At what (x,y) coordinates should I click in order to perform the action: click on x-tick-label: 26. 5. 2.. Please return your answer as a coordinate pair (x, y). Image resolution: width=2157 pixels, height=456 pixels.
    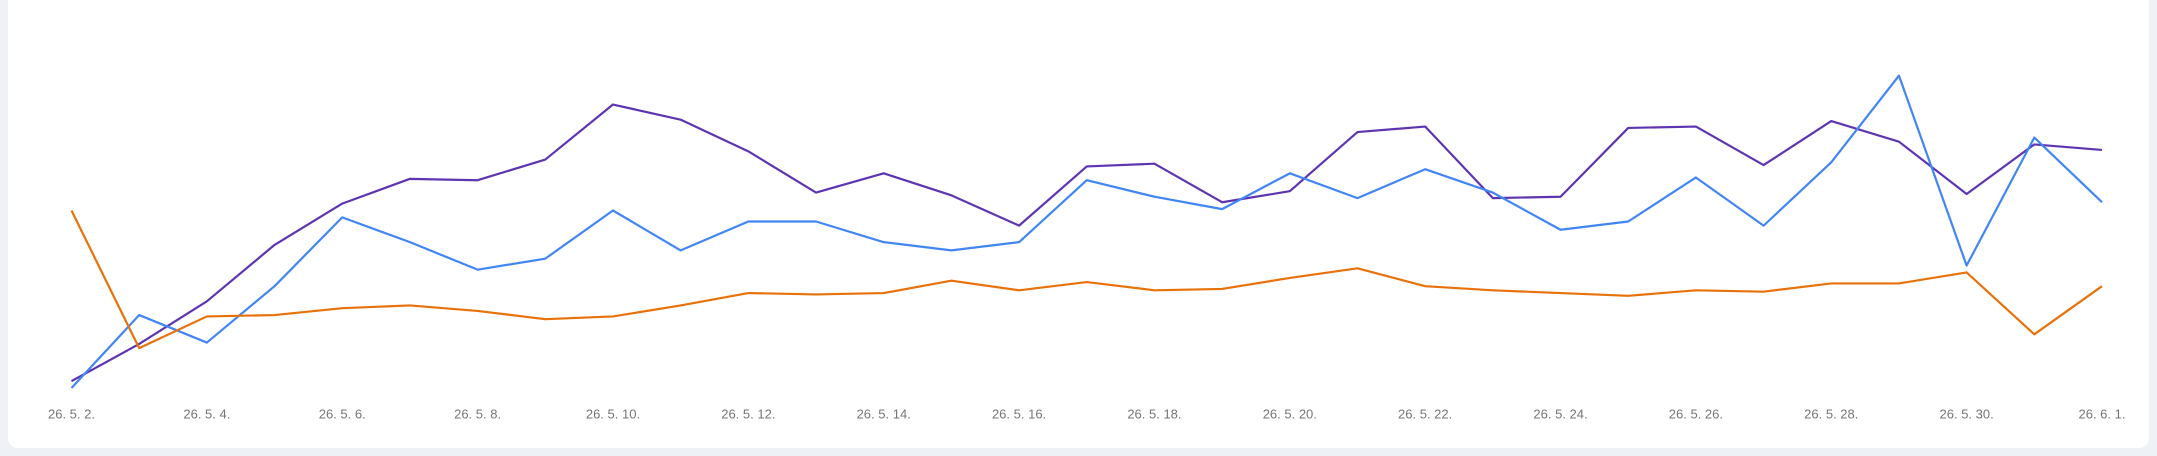
    Looking at the image, I should click on (71, 413).